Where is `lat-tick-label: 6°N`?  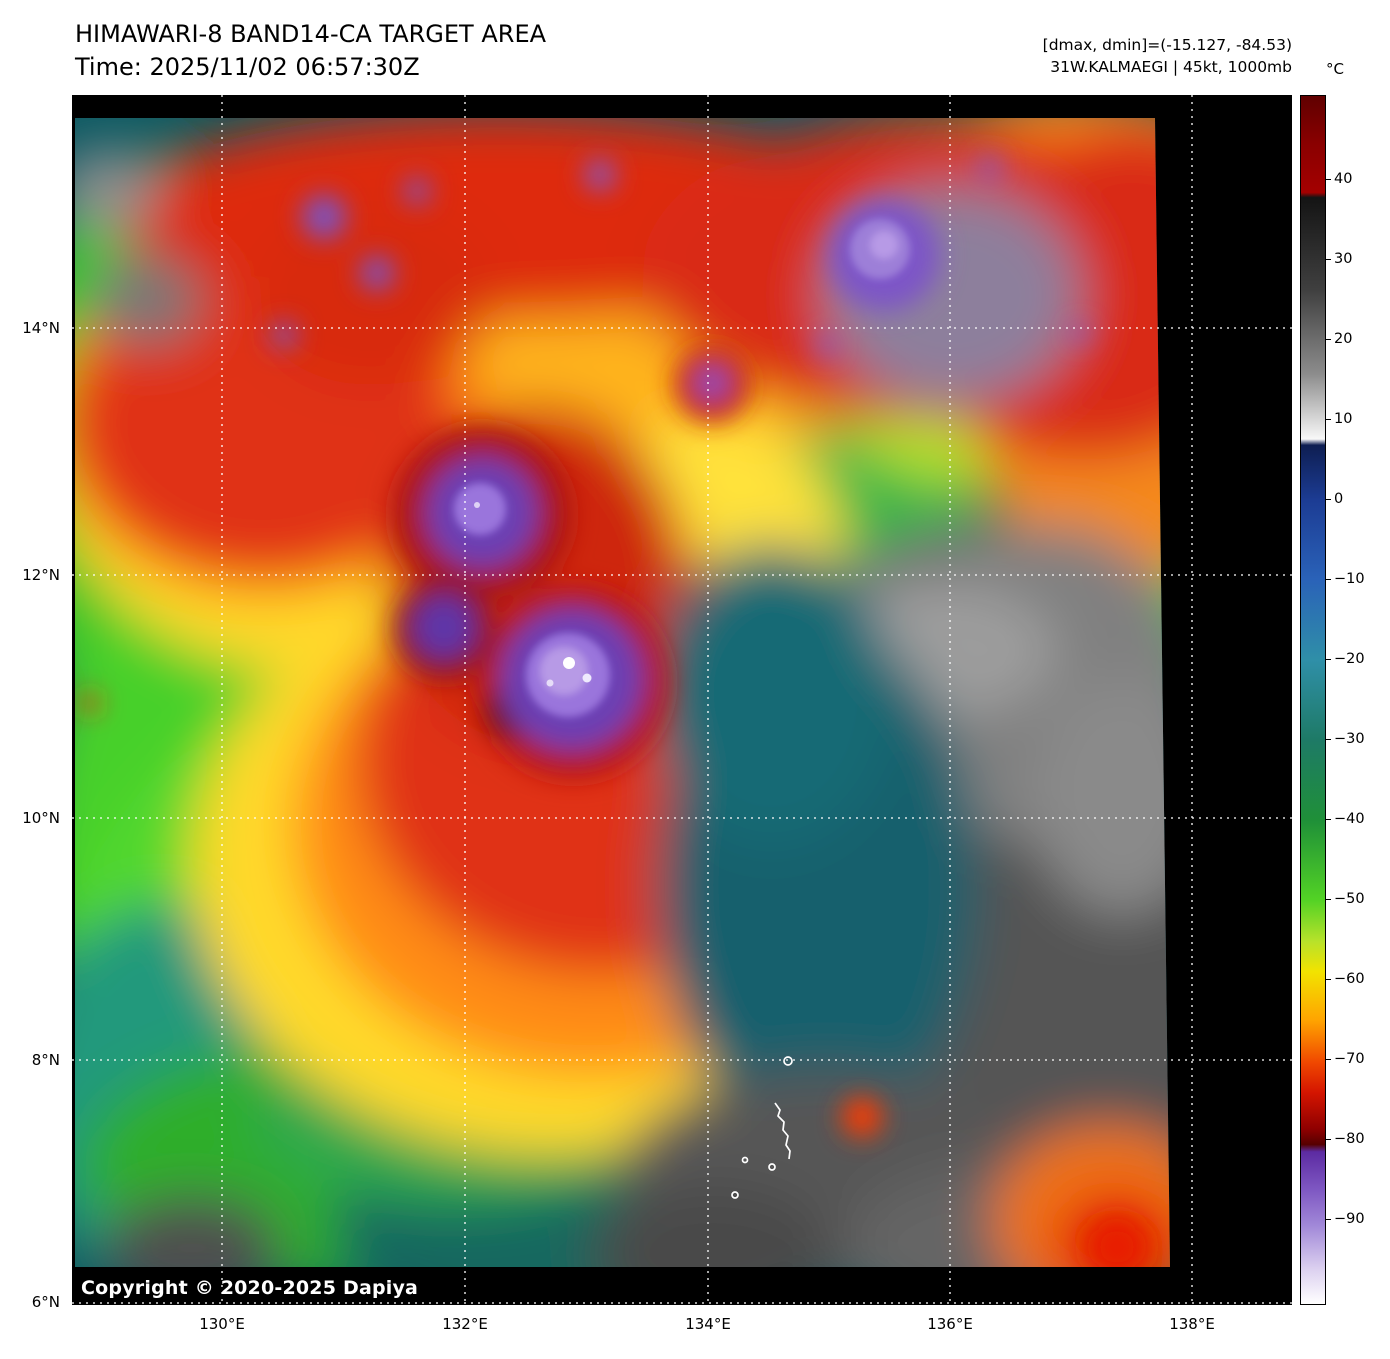
lat-tick-label: 6°N is located at coordinates (45, 1302).